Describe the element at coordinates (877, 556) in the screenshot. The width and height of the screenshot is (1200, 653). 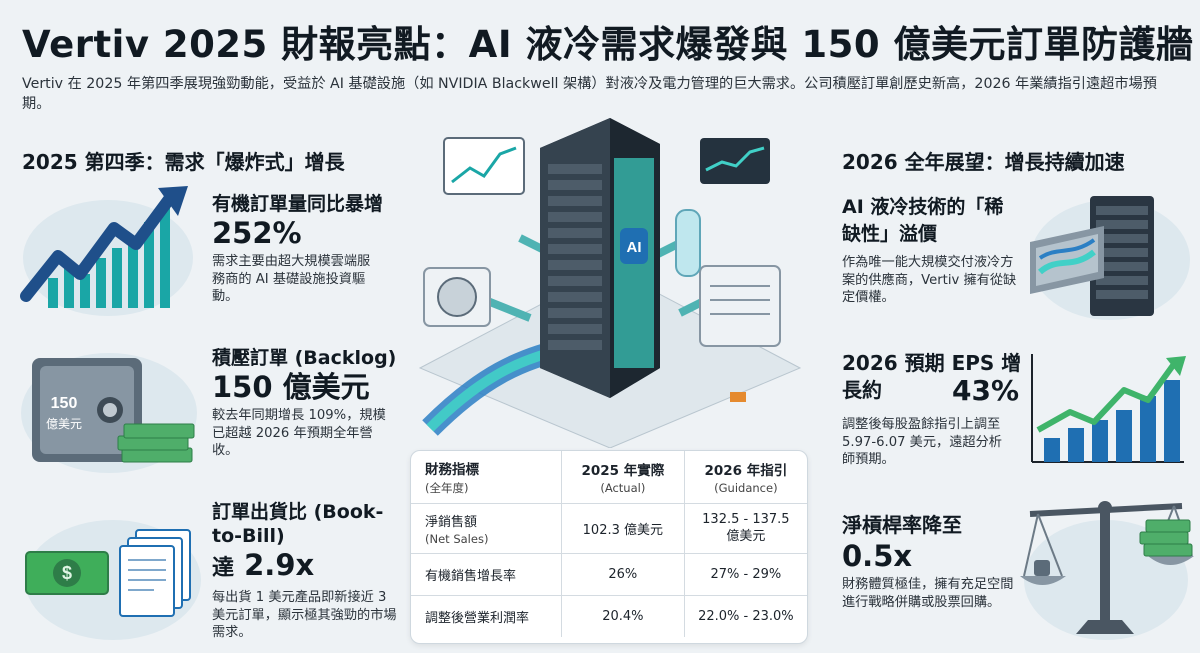
I see `net-leverage-value: 0.5x` at that location.